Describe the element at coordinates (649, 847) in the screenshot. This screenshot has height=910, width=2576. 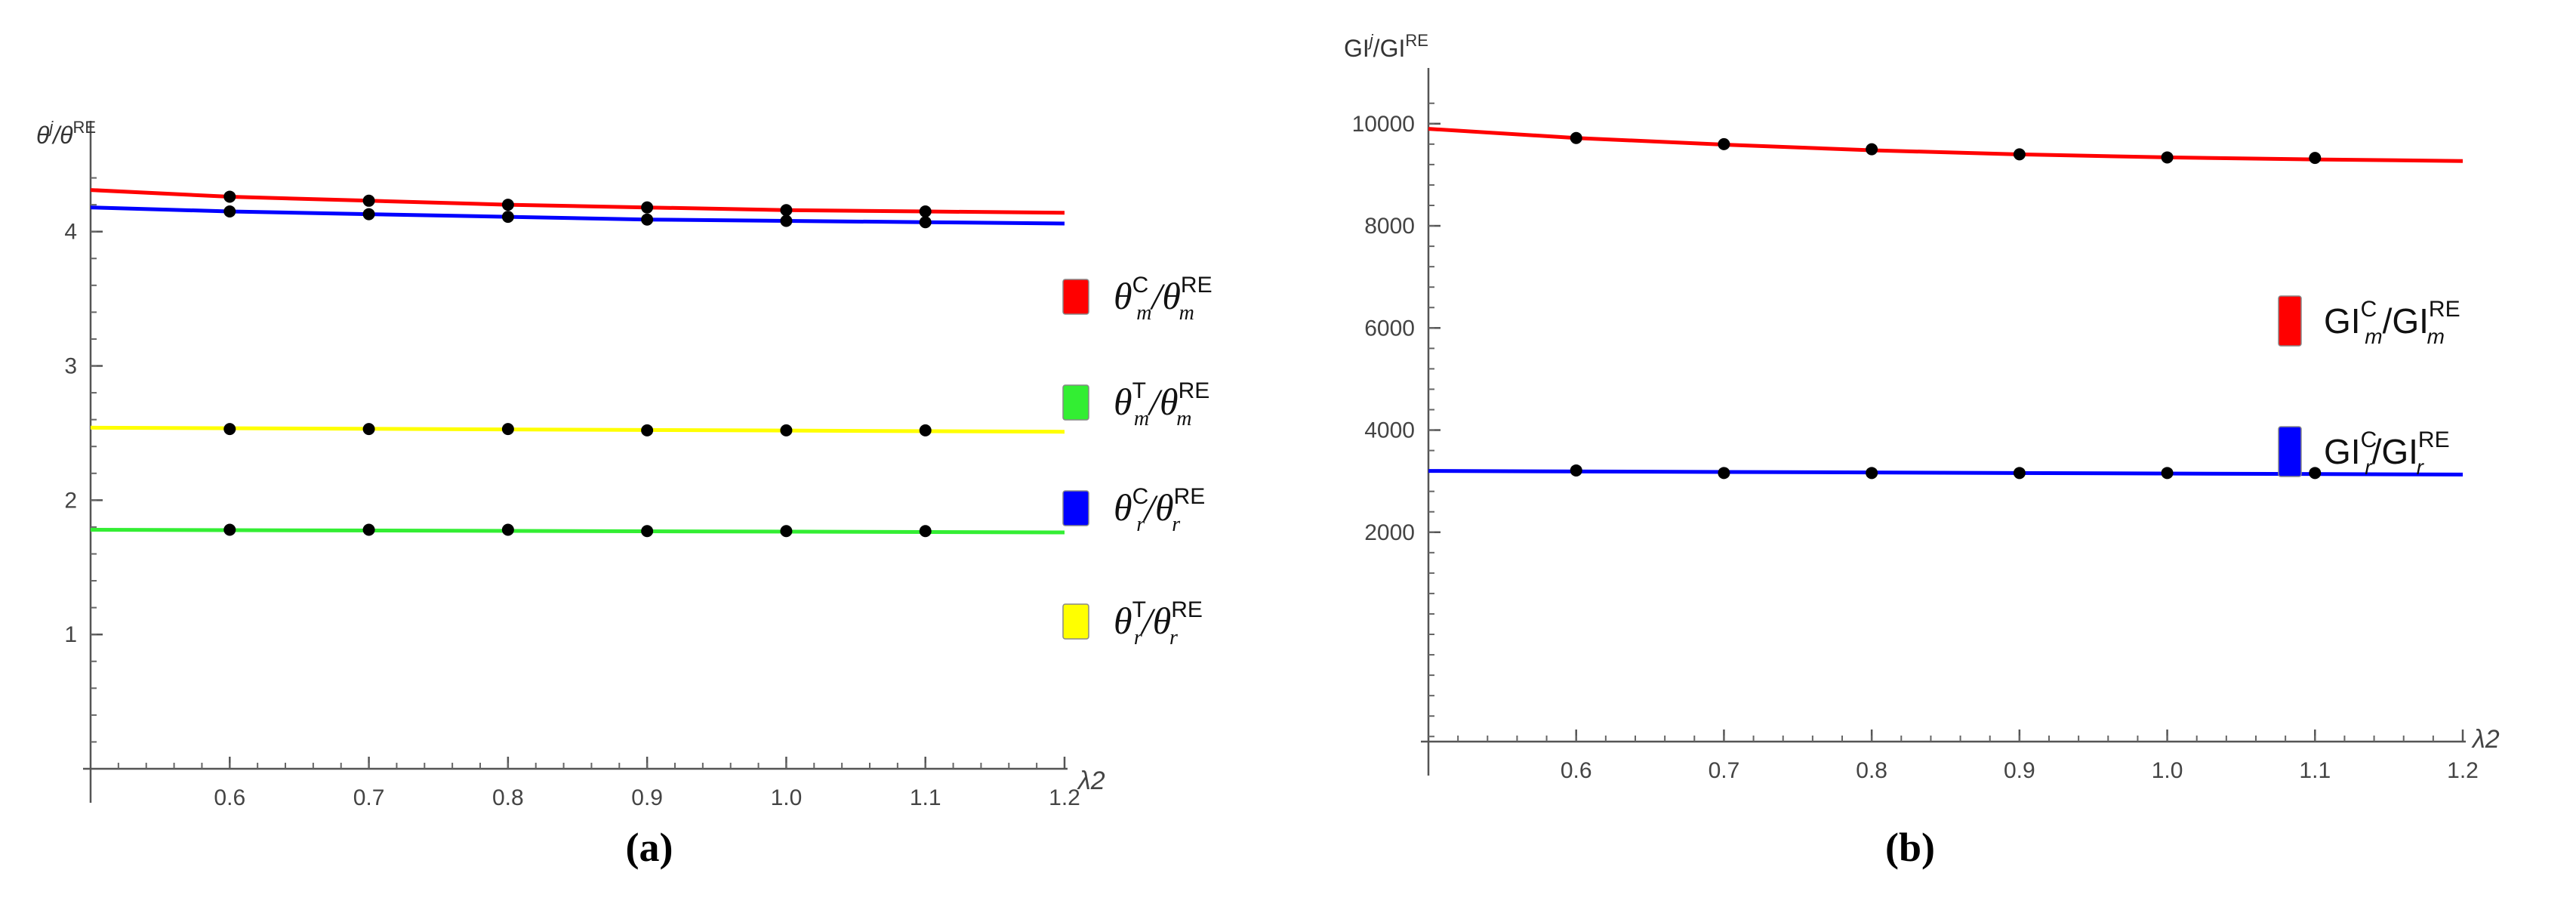
I see `panel-caption: (a)` at that location.